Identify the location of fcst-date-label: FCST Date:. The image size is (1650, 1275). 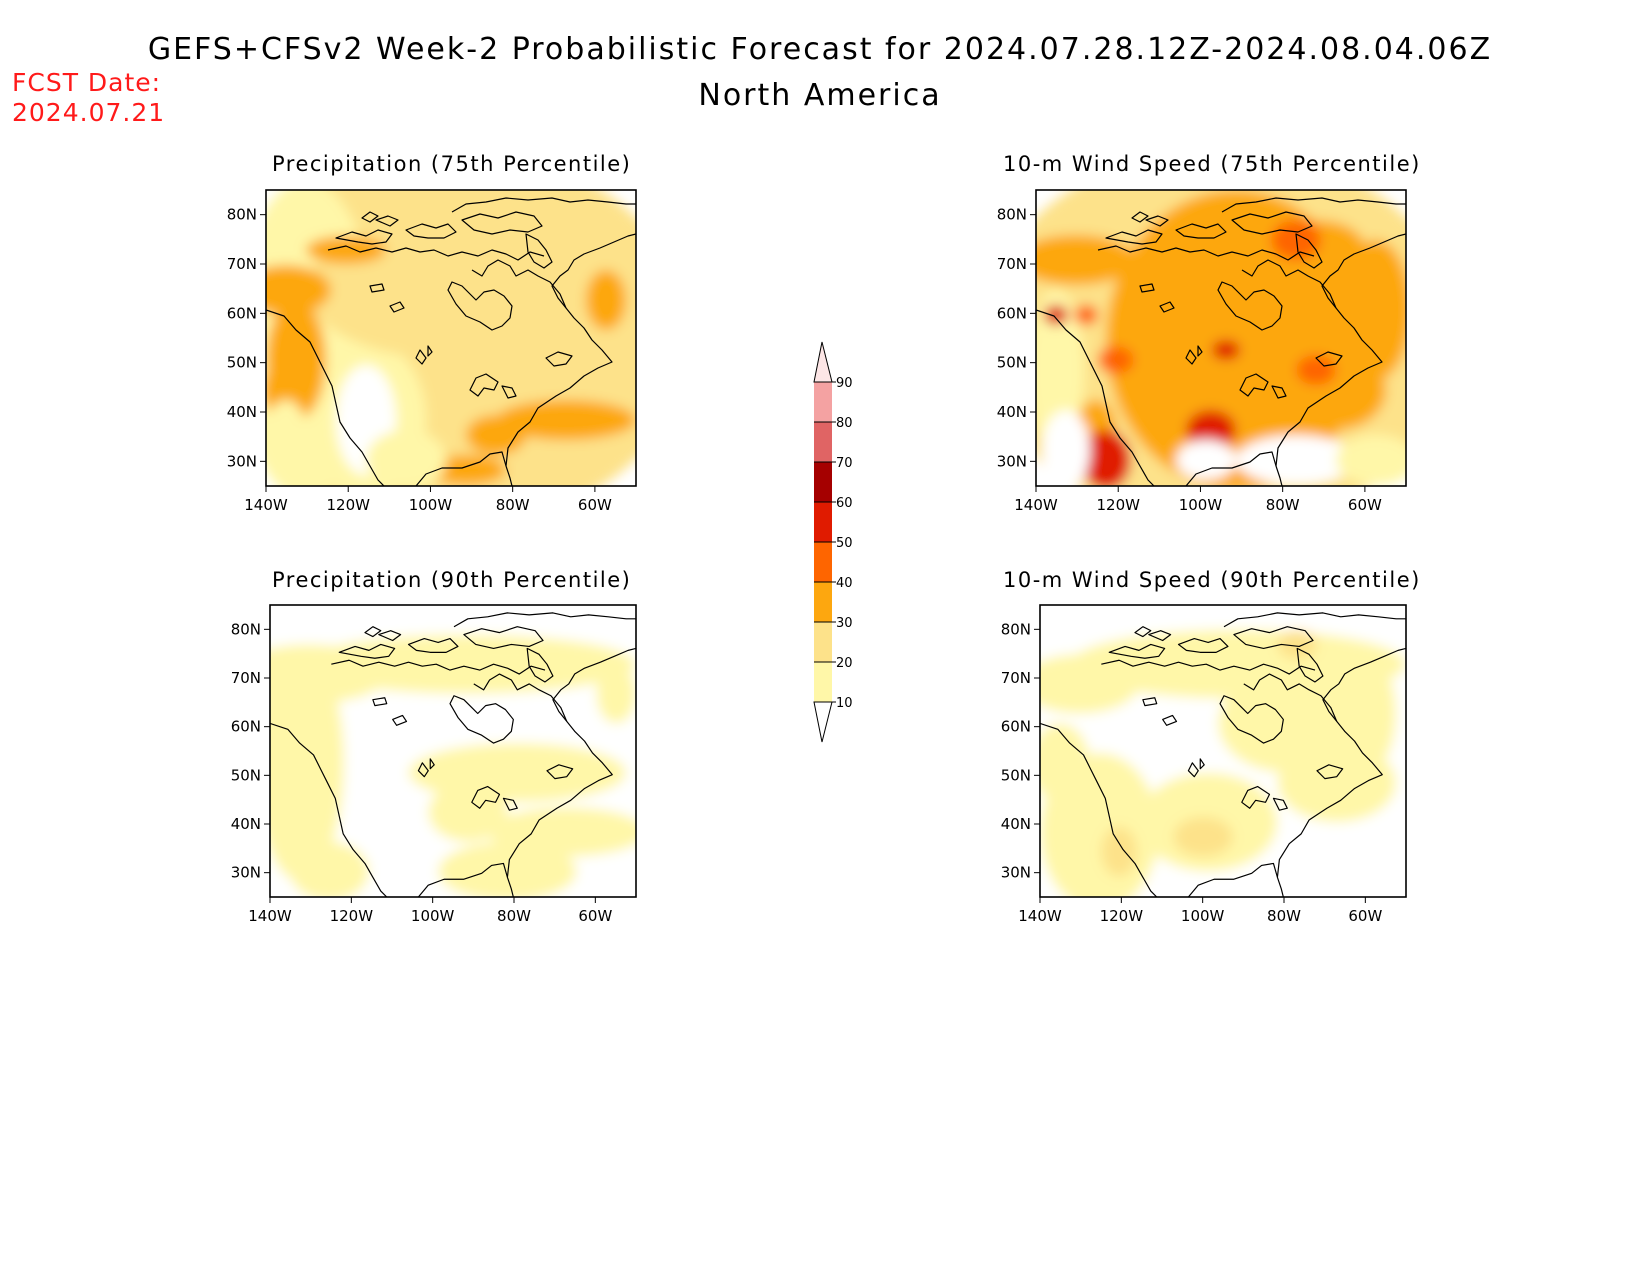
(87, 82).